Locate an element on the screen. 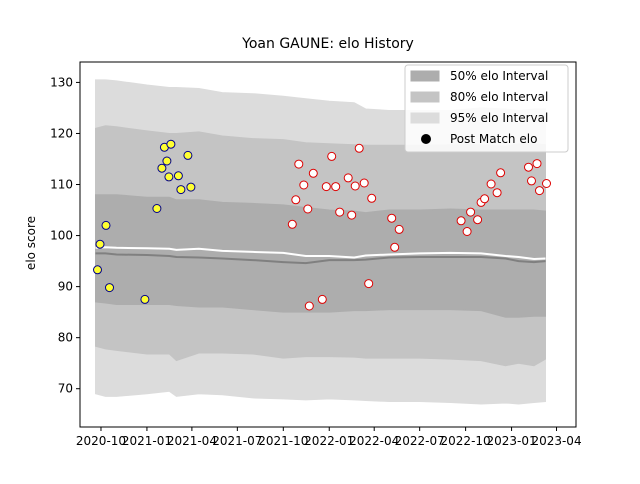  x-tick-label: 2021-01 is located at coordinates (147, 441).